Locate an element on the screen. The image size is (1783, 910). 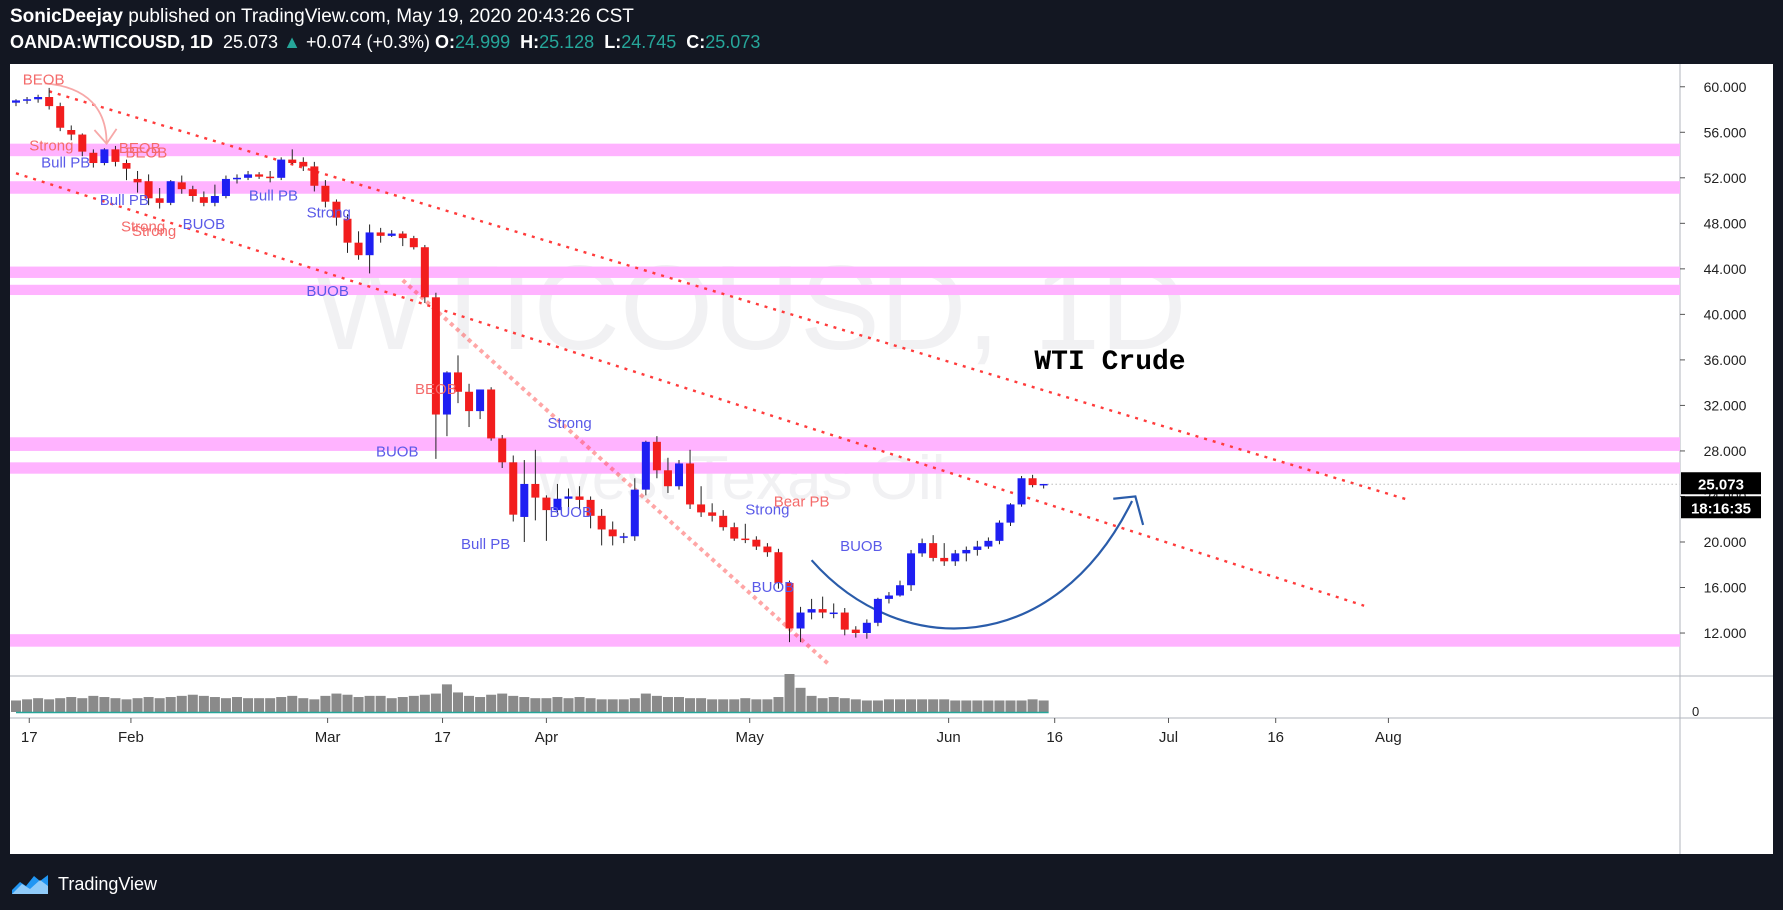
last-price: 25.073 is located at coordinates (251, 42).